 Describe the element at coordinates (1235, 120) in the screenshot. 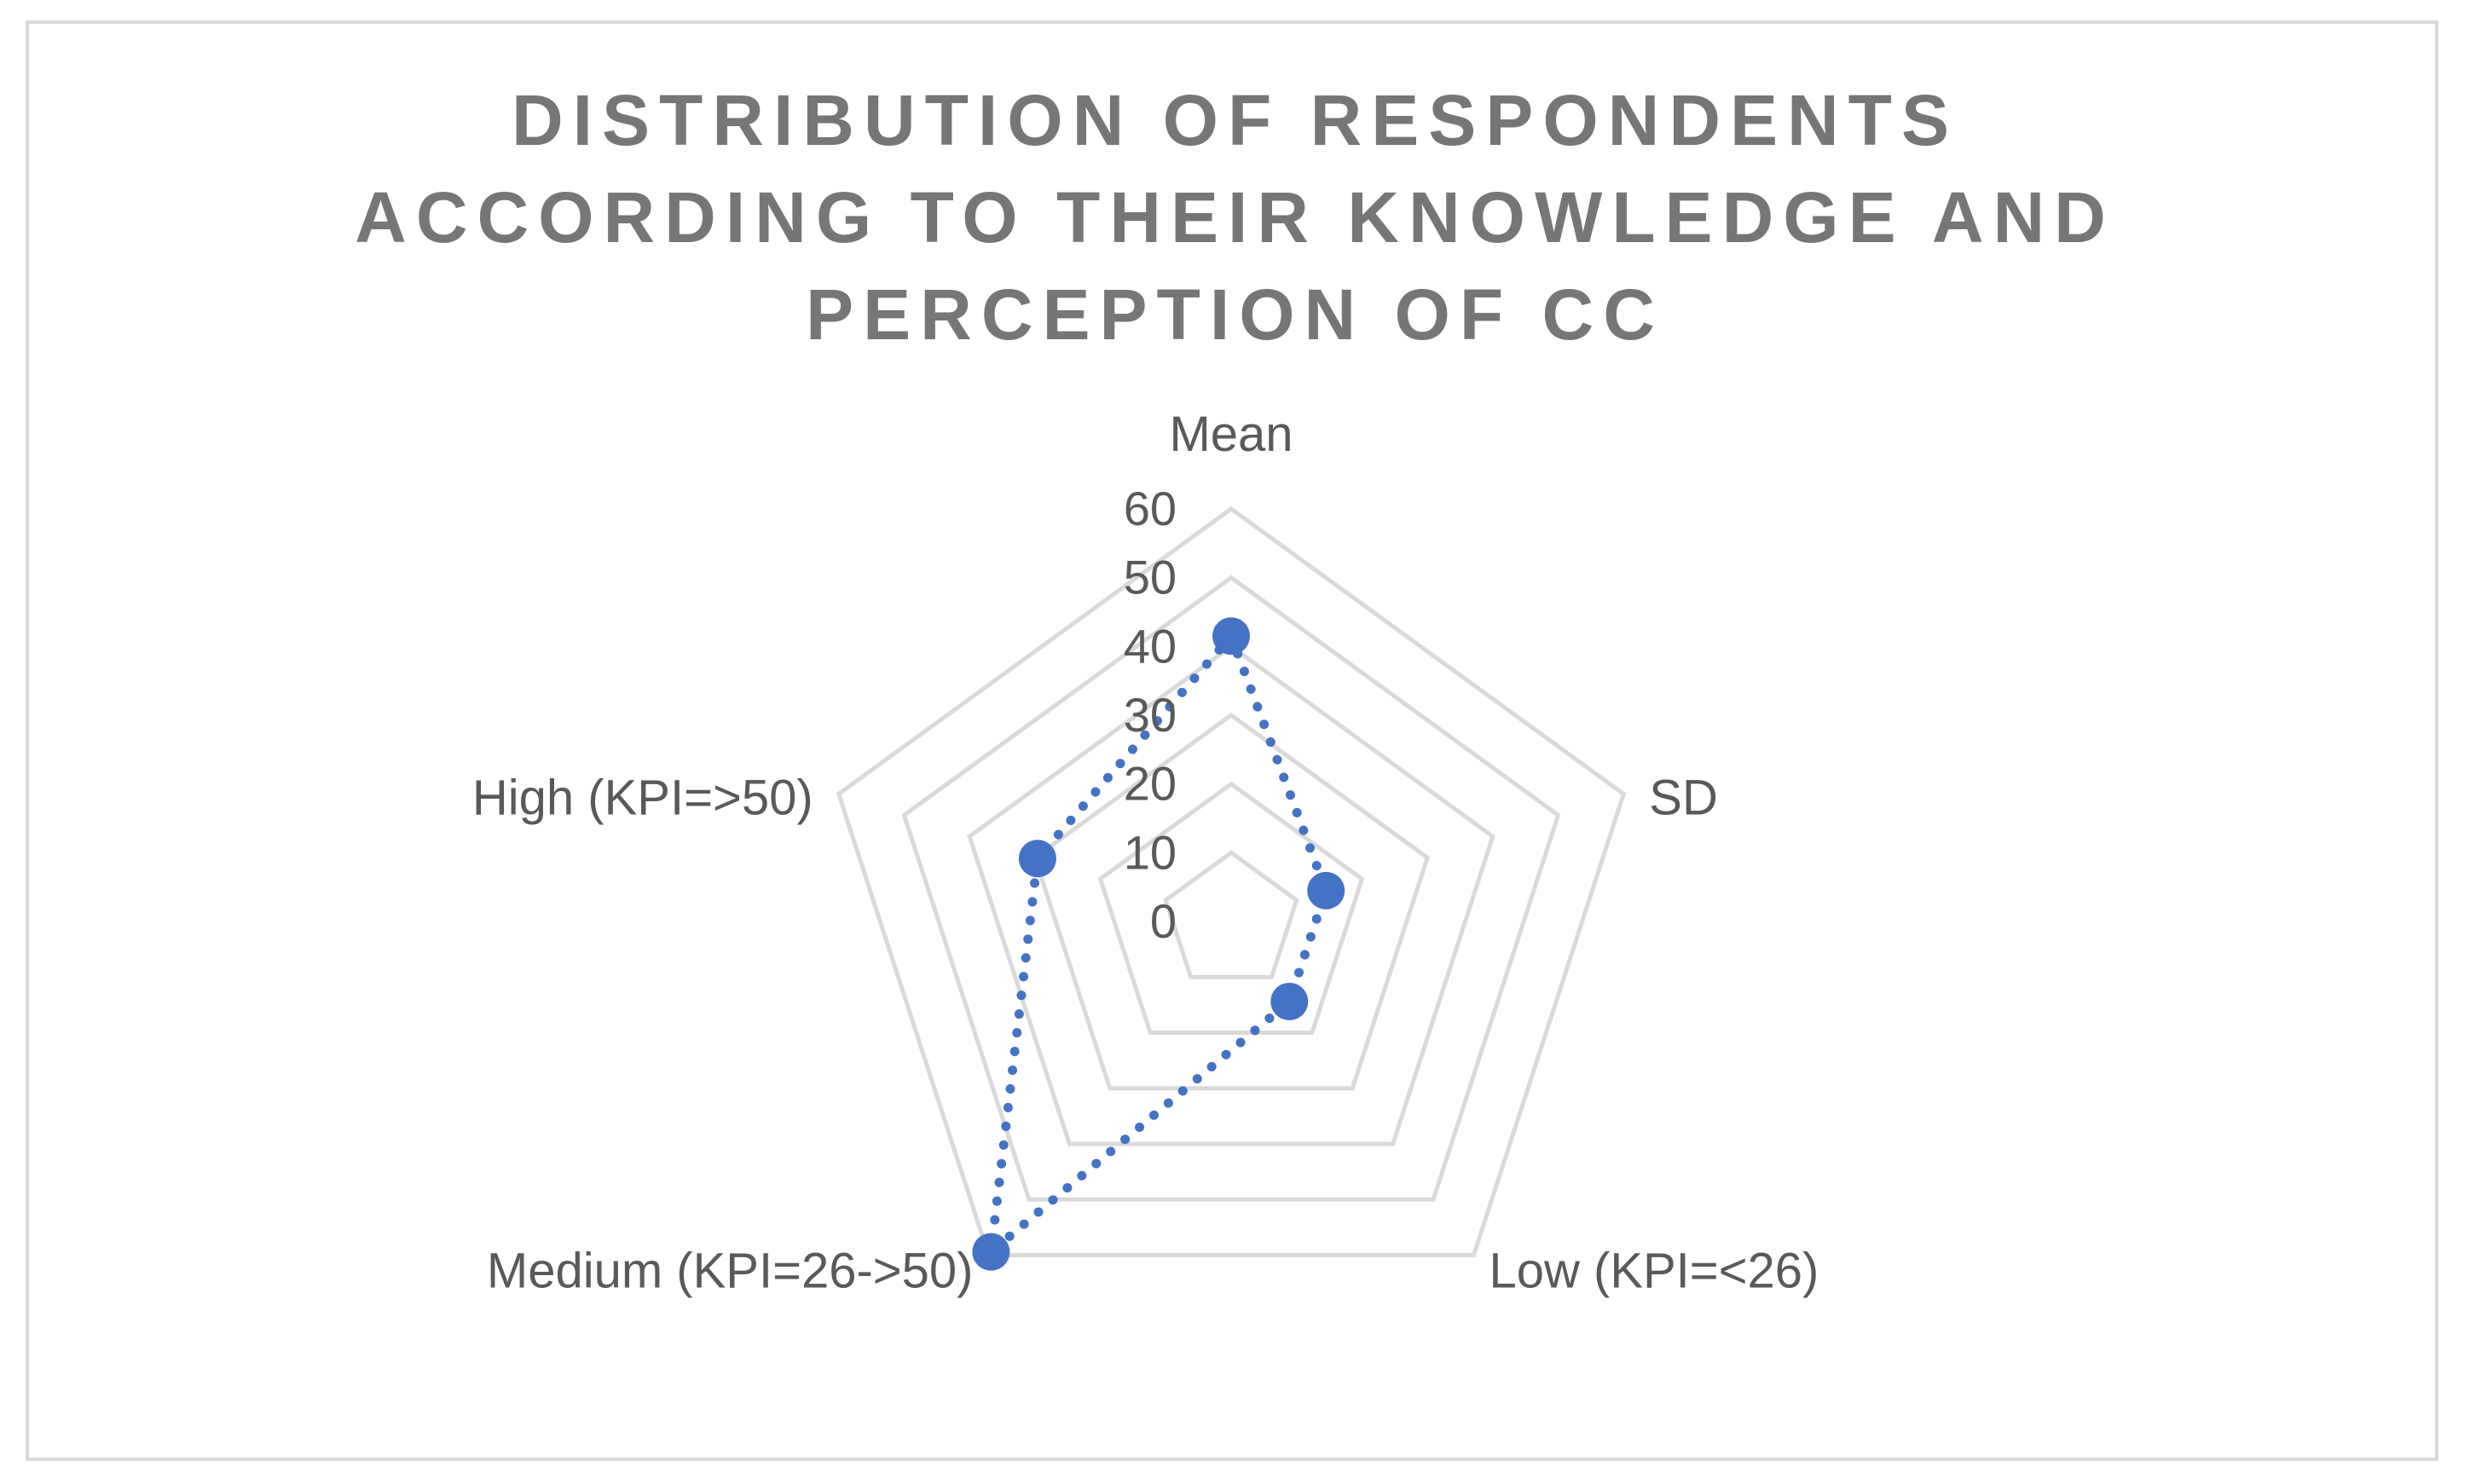

I see `chart-title-line-1: DISTRIBUTION OF RESPONDENTS` at that location.